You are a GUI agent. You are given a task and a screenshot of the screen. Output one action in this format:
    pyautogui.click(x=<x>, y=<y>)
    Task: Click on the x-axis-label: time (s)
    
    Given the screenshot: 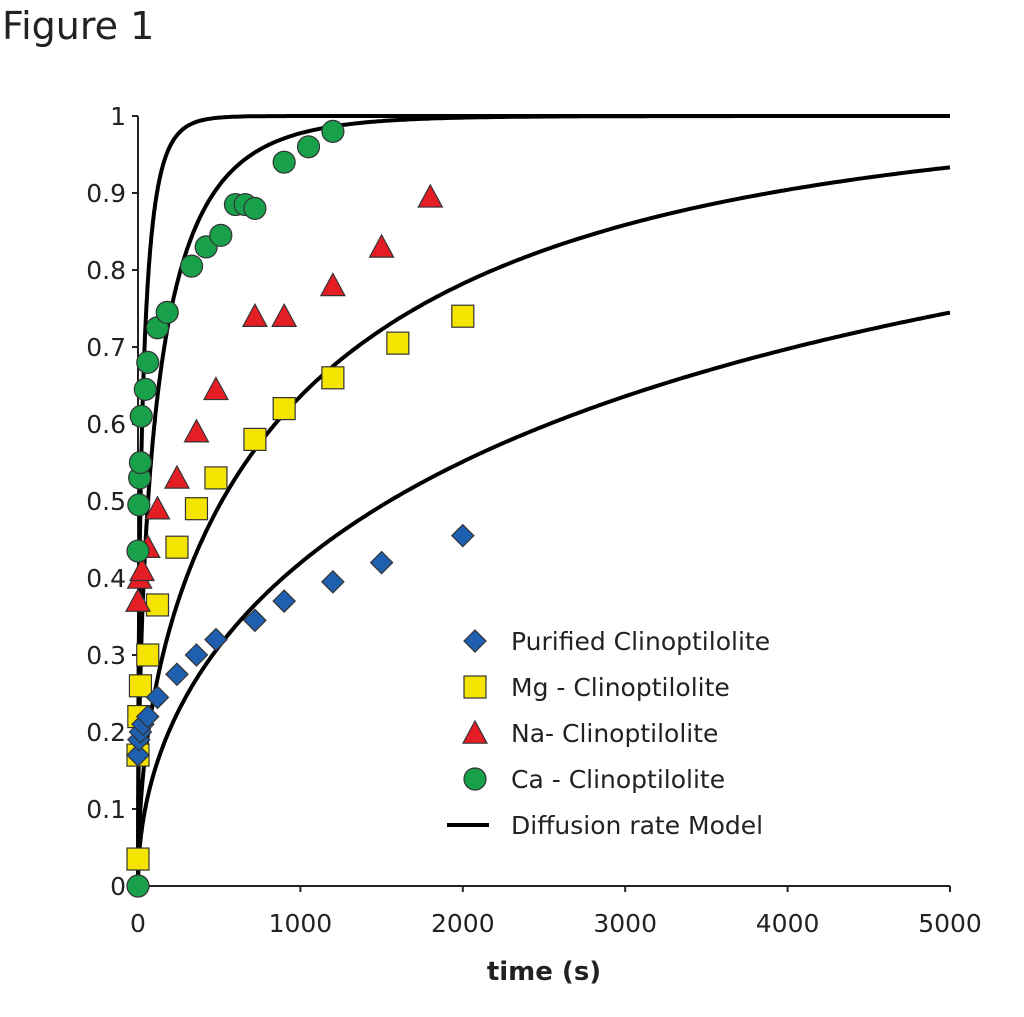 What is the action you would take?
    pyautogui.click(x=544, y=972)
    